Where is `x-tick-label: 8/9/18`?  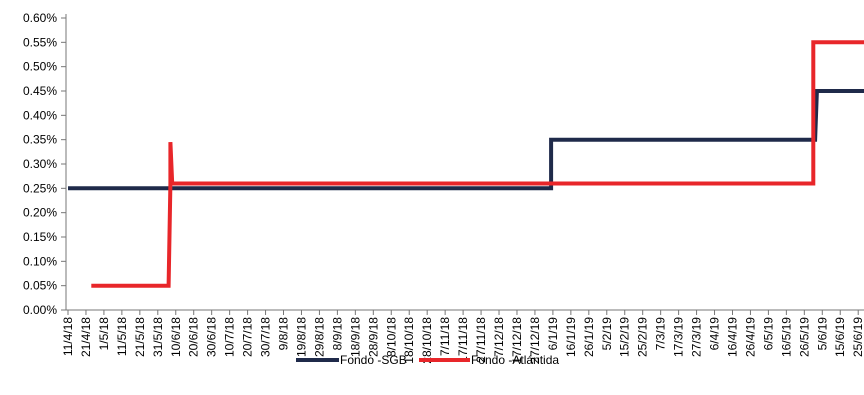
x-tick-label: 8/9/18 is located at coordinates (337, 334).